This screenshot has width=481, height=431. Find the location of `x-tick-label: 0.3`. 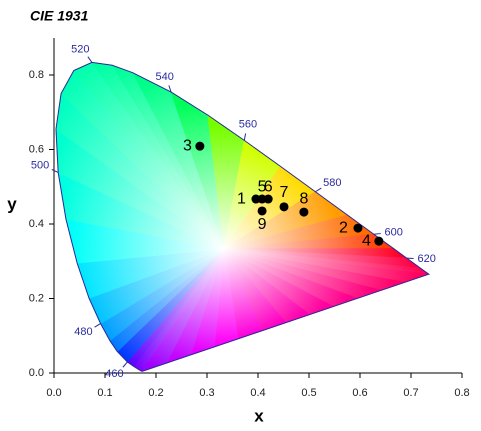

x-tick-label: 0.3 is located at coordinates (206, 393).